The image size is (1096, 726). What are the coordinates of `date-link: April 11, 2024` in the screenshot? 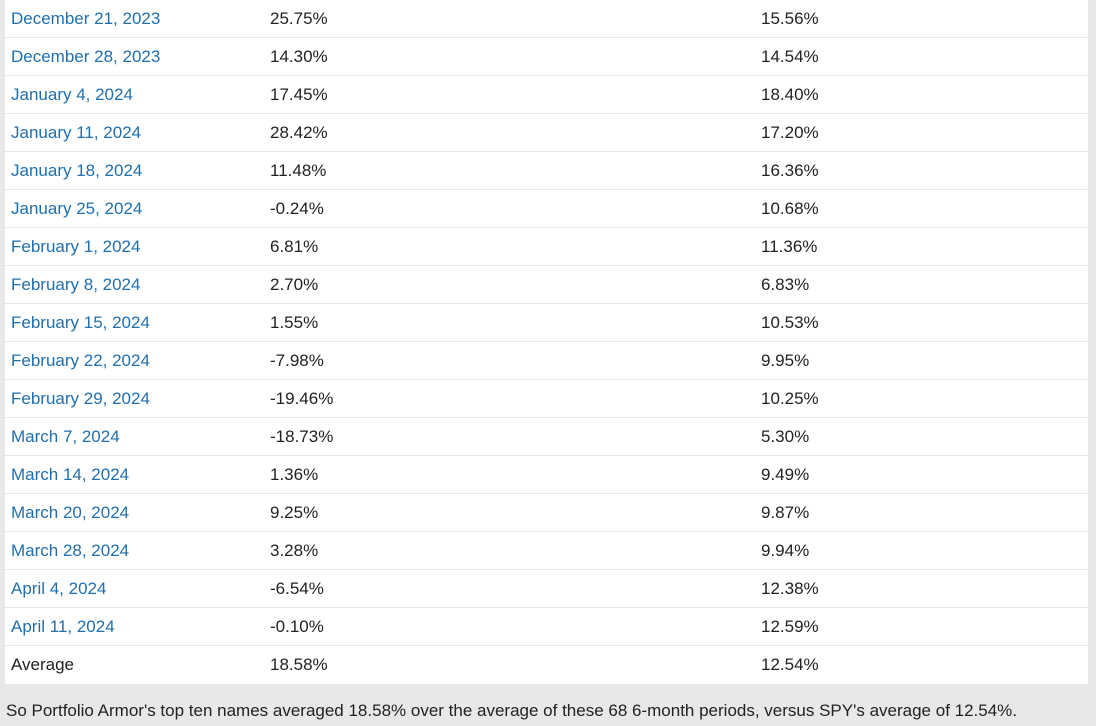 It's located at (63, 626).